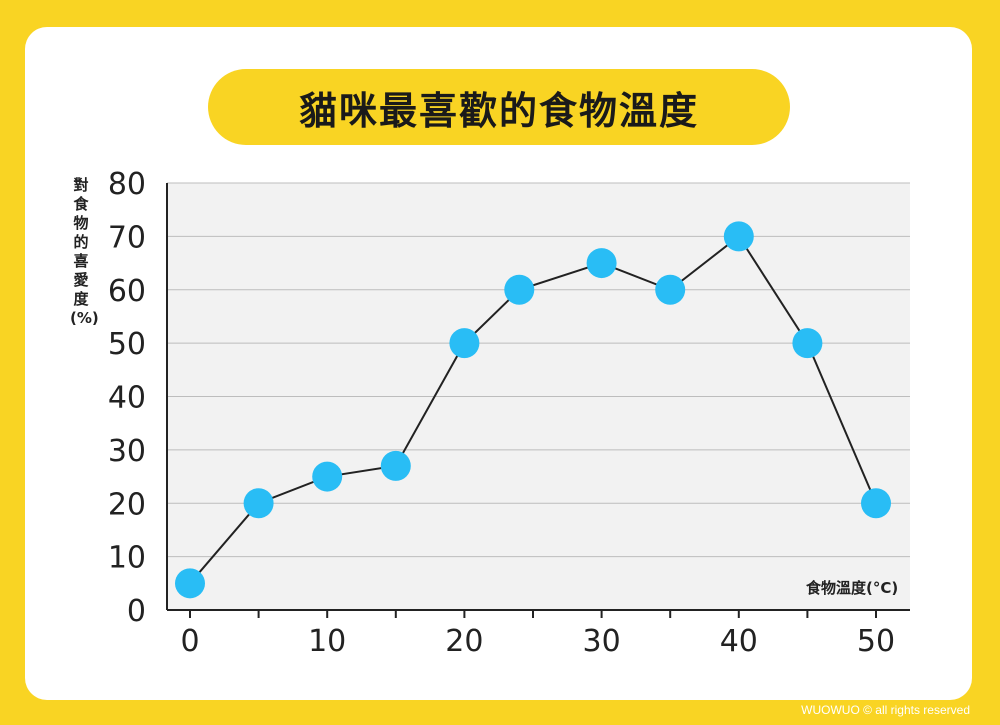  Describe the element at coordinates (739, 641) in the screenshot. I see `x-tick-label: 40` at that location.